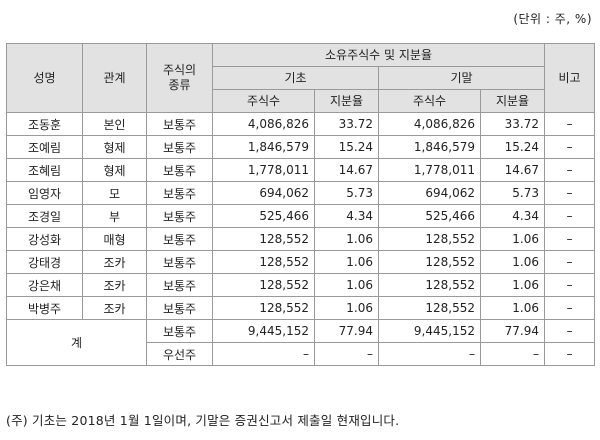  What do you see at coordinates (512, 331) in the screenshot?
I see `total-end-ratio: 77.94` at bounding box center [512, 331].